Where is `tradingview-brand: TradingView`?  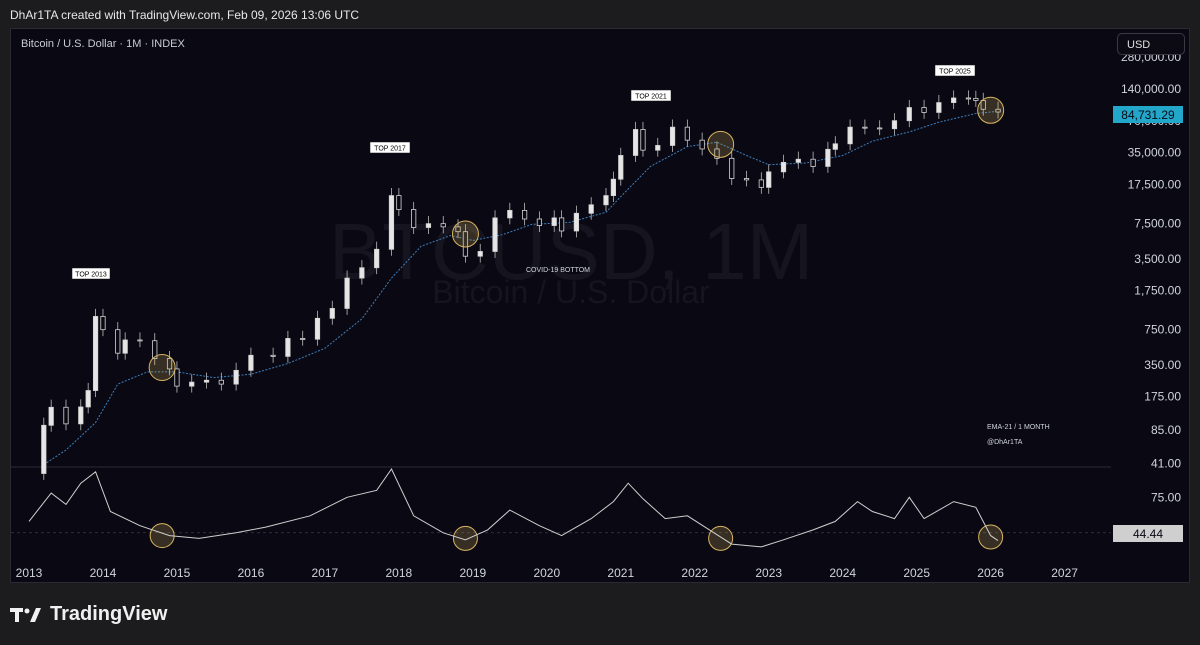
tradingview-brand: TradingView is located at coordinates (88, 614).